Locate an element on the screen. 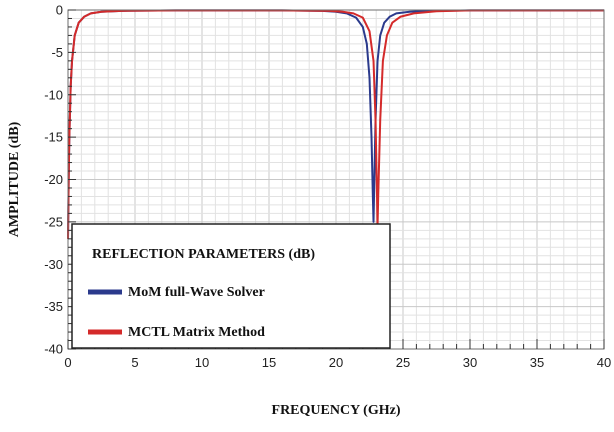 The width and height of the screenshot is (614, 432). x-tick-label: 35 is located at coordinates (537, 362).